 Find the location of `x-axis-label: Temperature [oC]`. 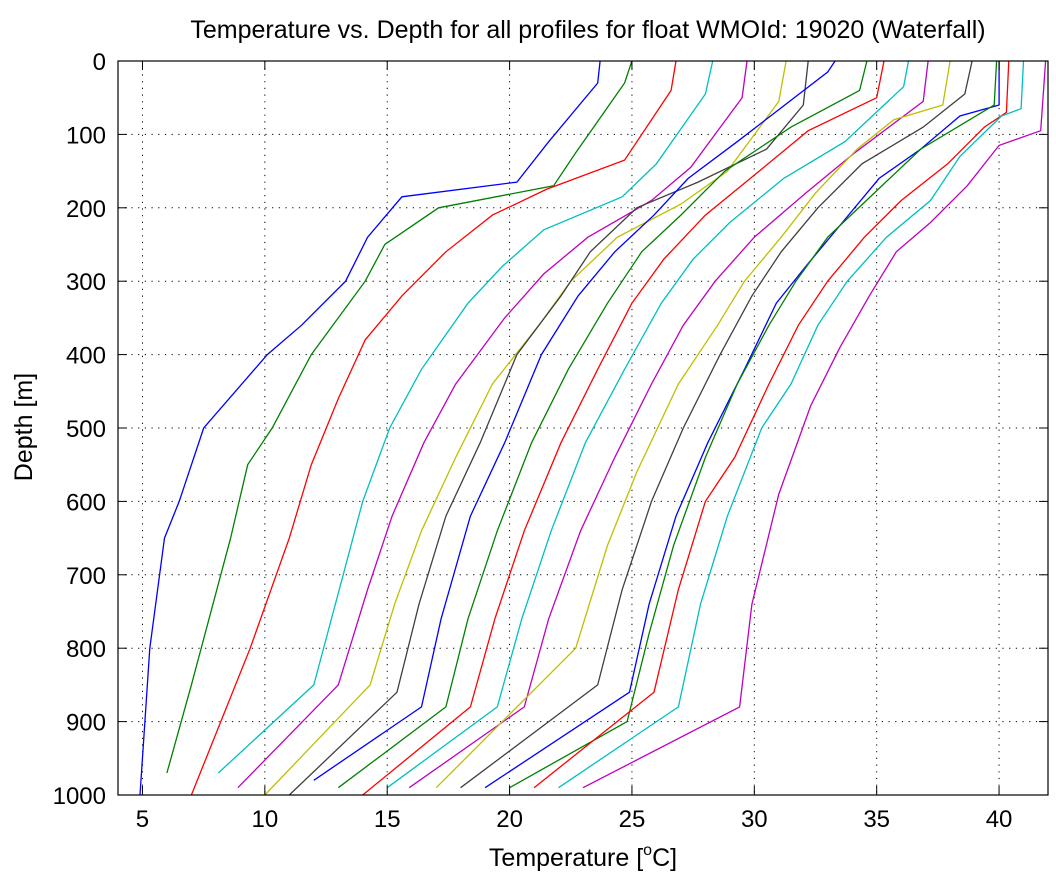

x-axis-label: Temperature [oC] is located at coordinates (583, 857).